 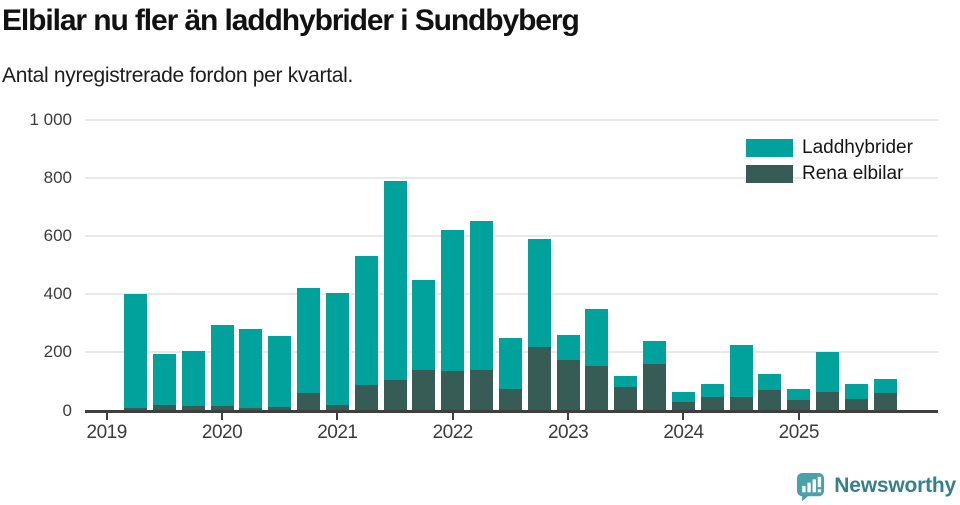 What do you see at coordinates (280, 371) in the screenshot?
I see `bar-2020-Q2-laddhybrider` at bounding box center [280, 371].